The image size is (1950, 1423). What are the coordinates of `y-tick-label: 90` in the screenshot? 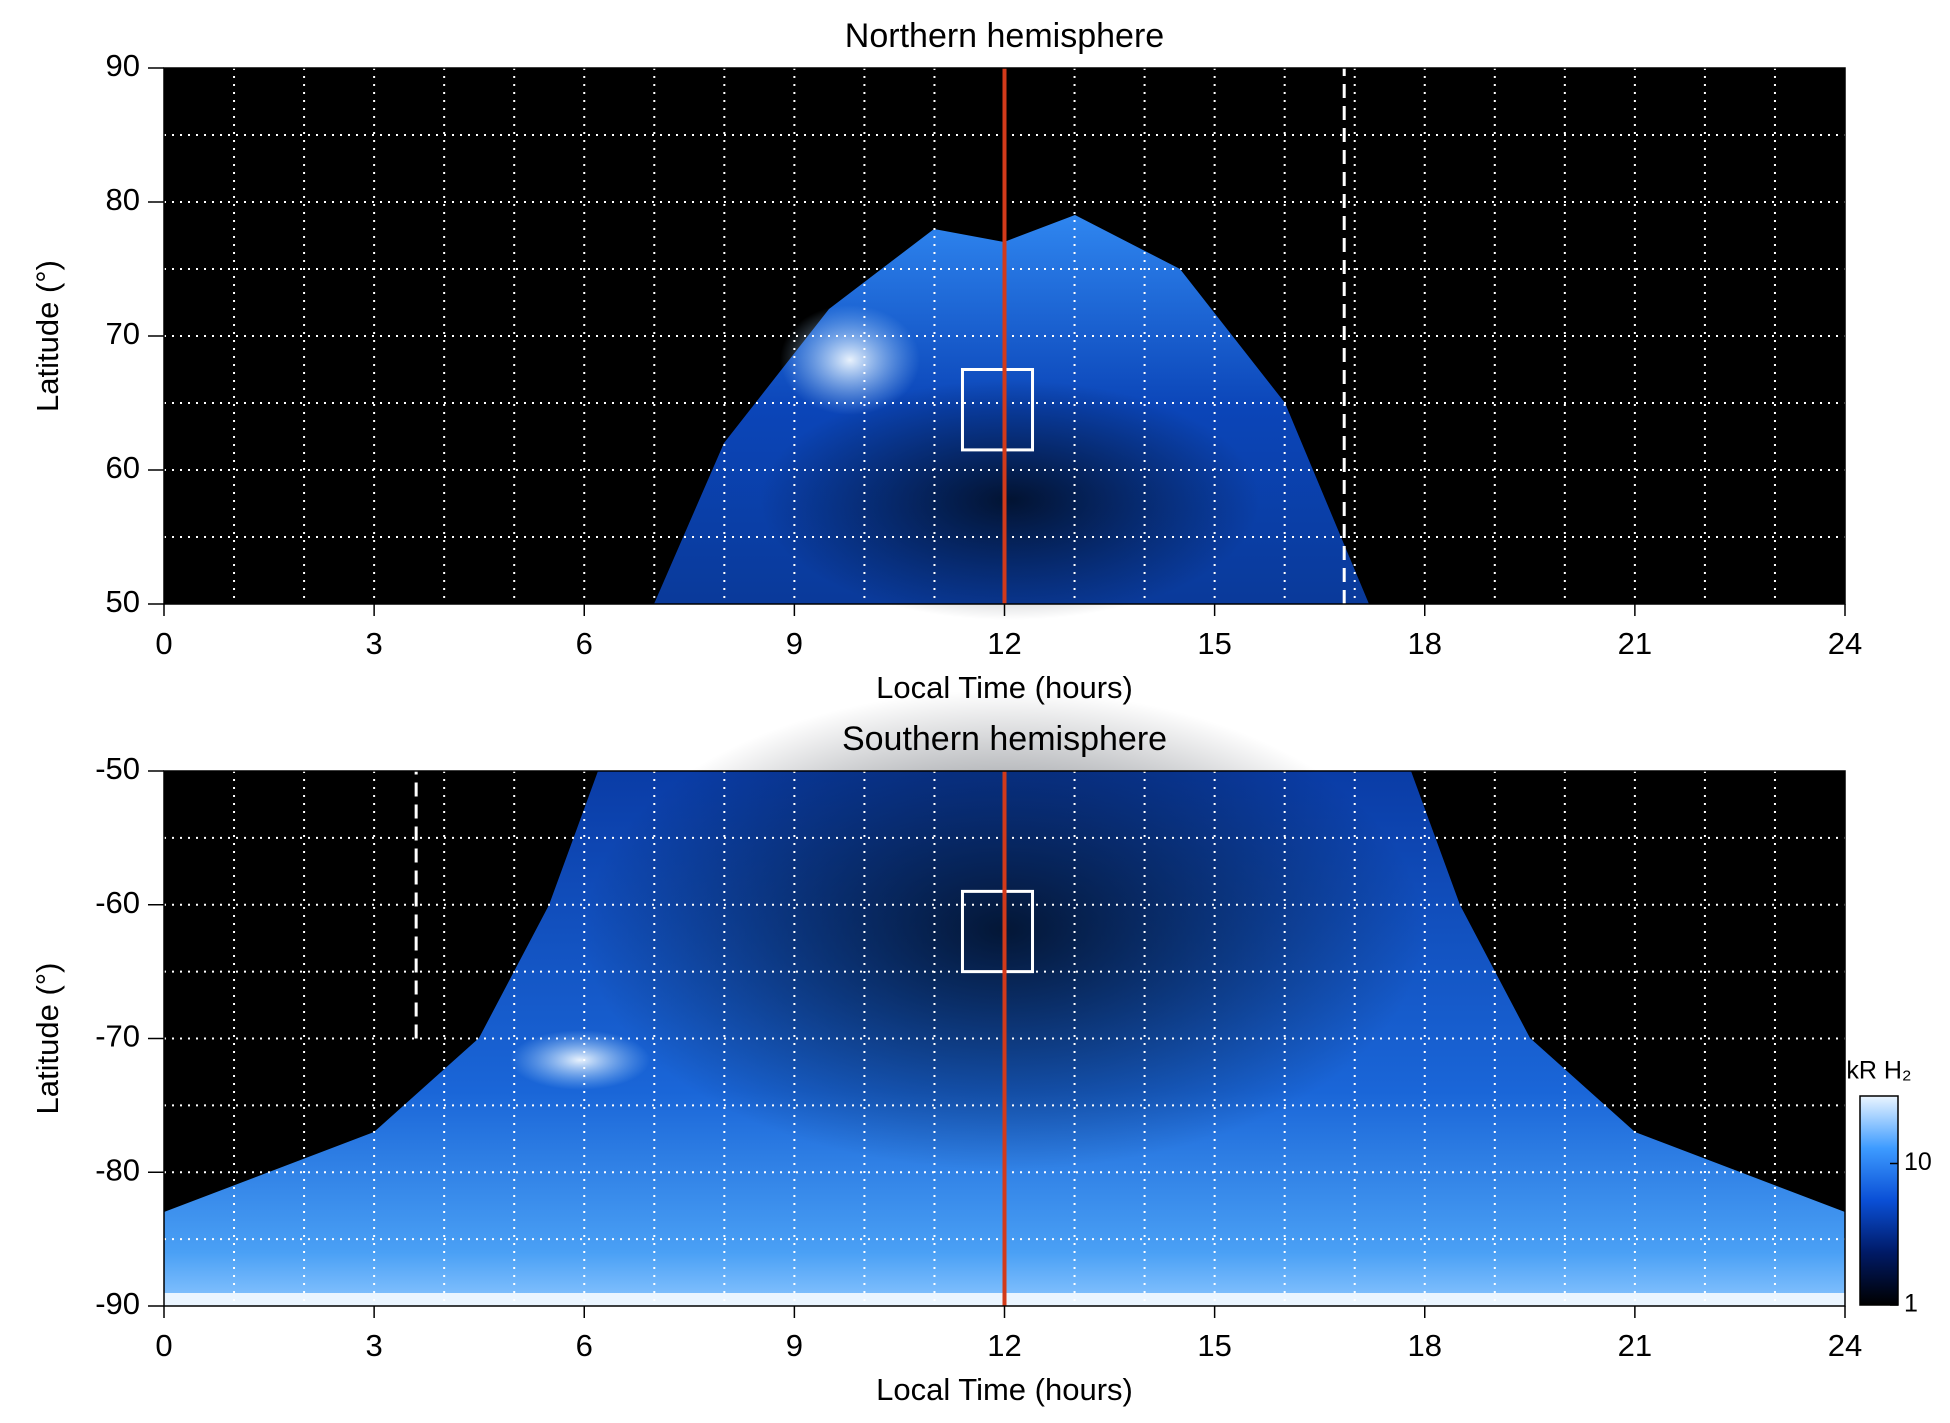 It's located at (123, 65).